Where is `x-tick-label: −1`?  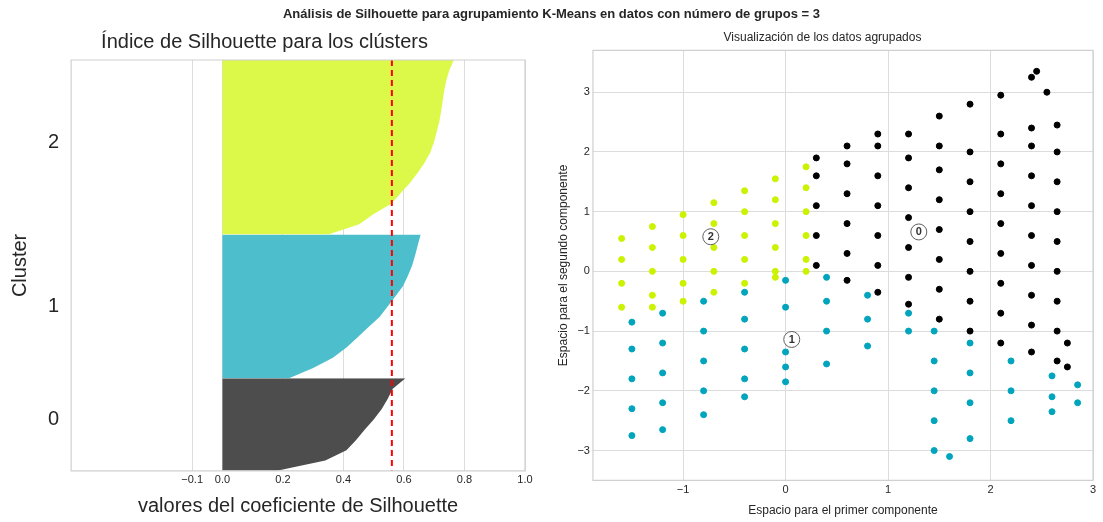 x-tick-label: −1 is located at coordinates (683, 489).